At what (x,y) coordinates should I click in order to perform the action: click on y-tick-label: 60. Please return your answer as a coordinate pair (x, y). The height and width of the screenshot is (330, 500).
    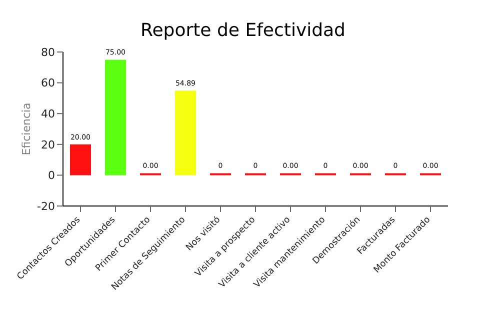
    Looking at the image, I should click on (48, 83).